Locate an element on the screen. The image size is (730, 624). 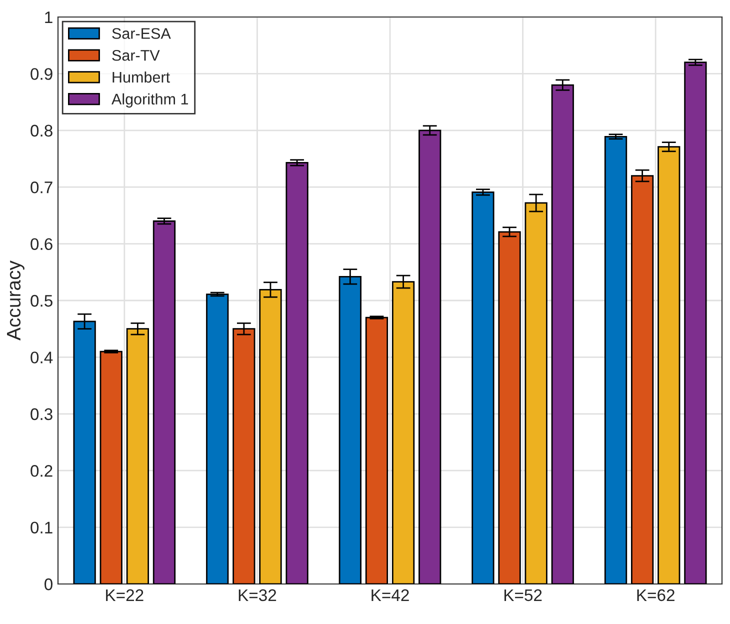
y-tick-label: 0.3 is located at coordinates (41, 414).